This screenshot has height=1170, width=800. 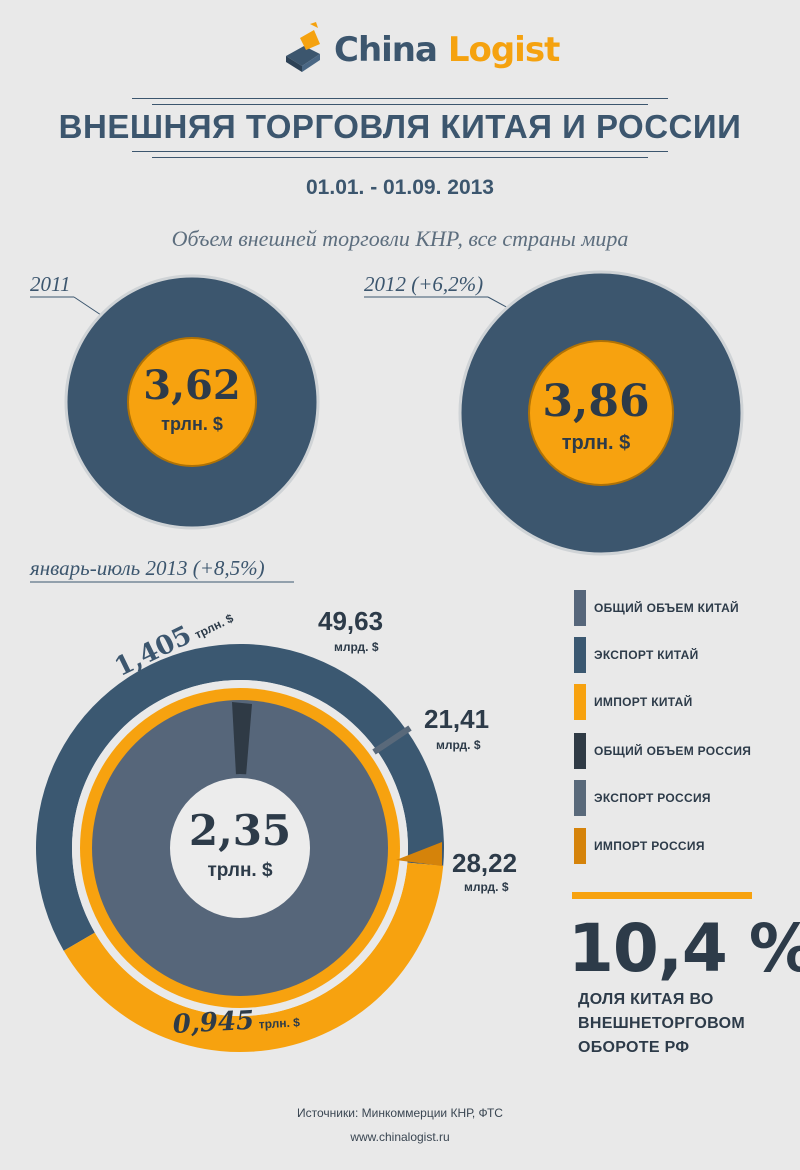 I want to click on center-disc, so click(x=240, y=848).